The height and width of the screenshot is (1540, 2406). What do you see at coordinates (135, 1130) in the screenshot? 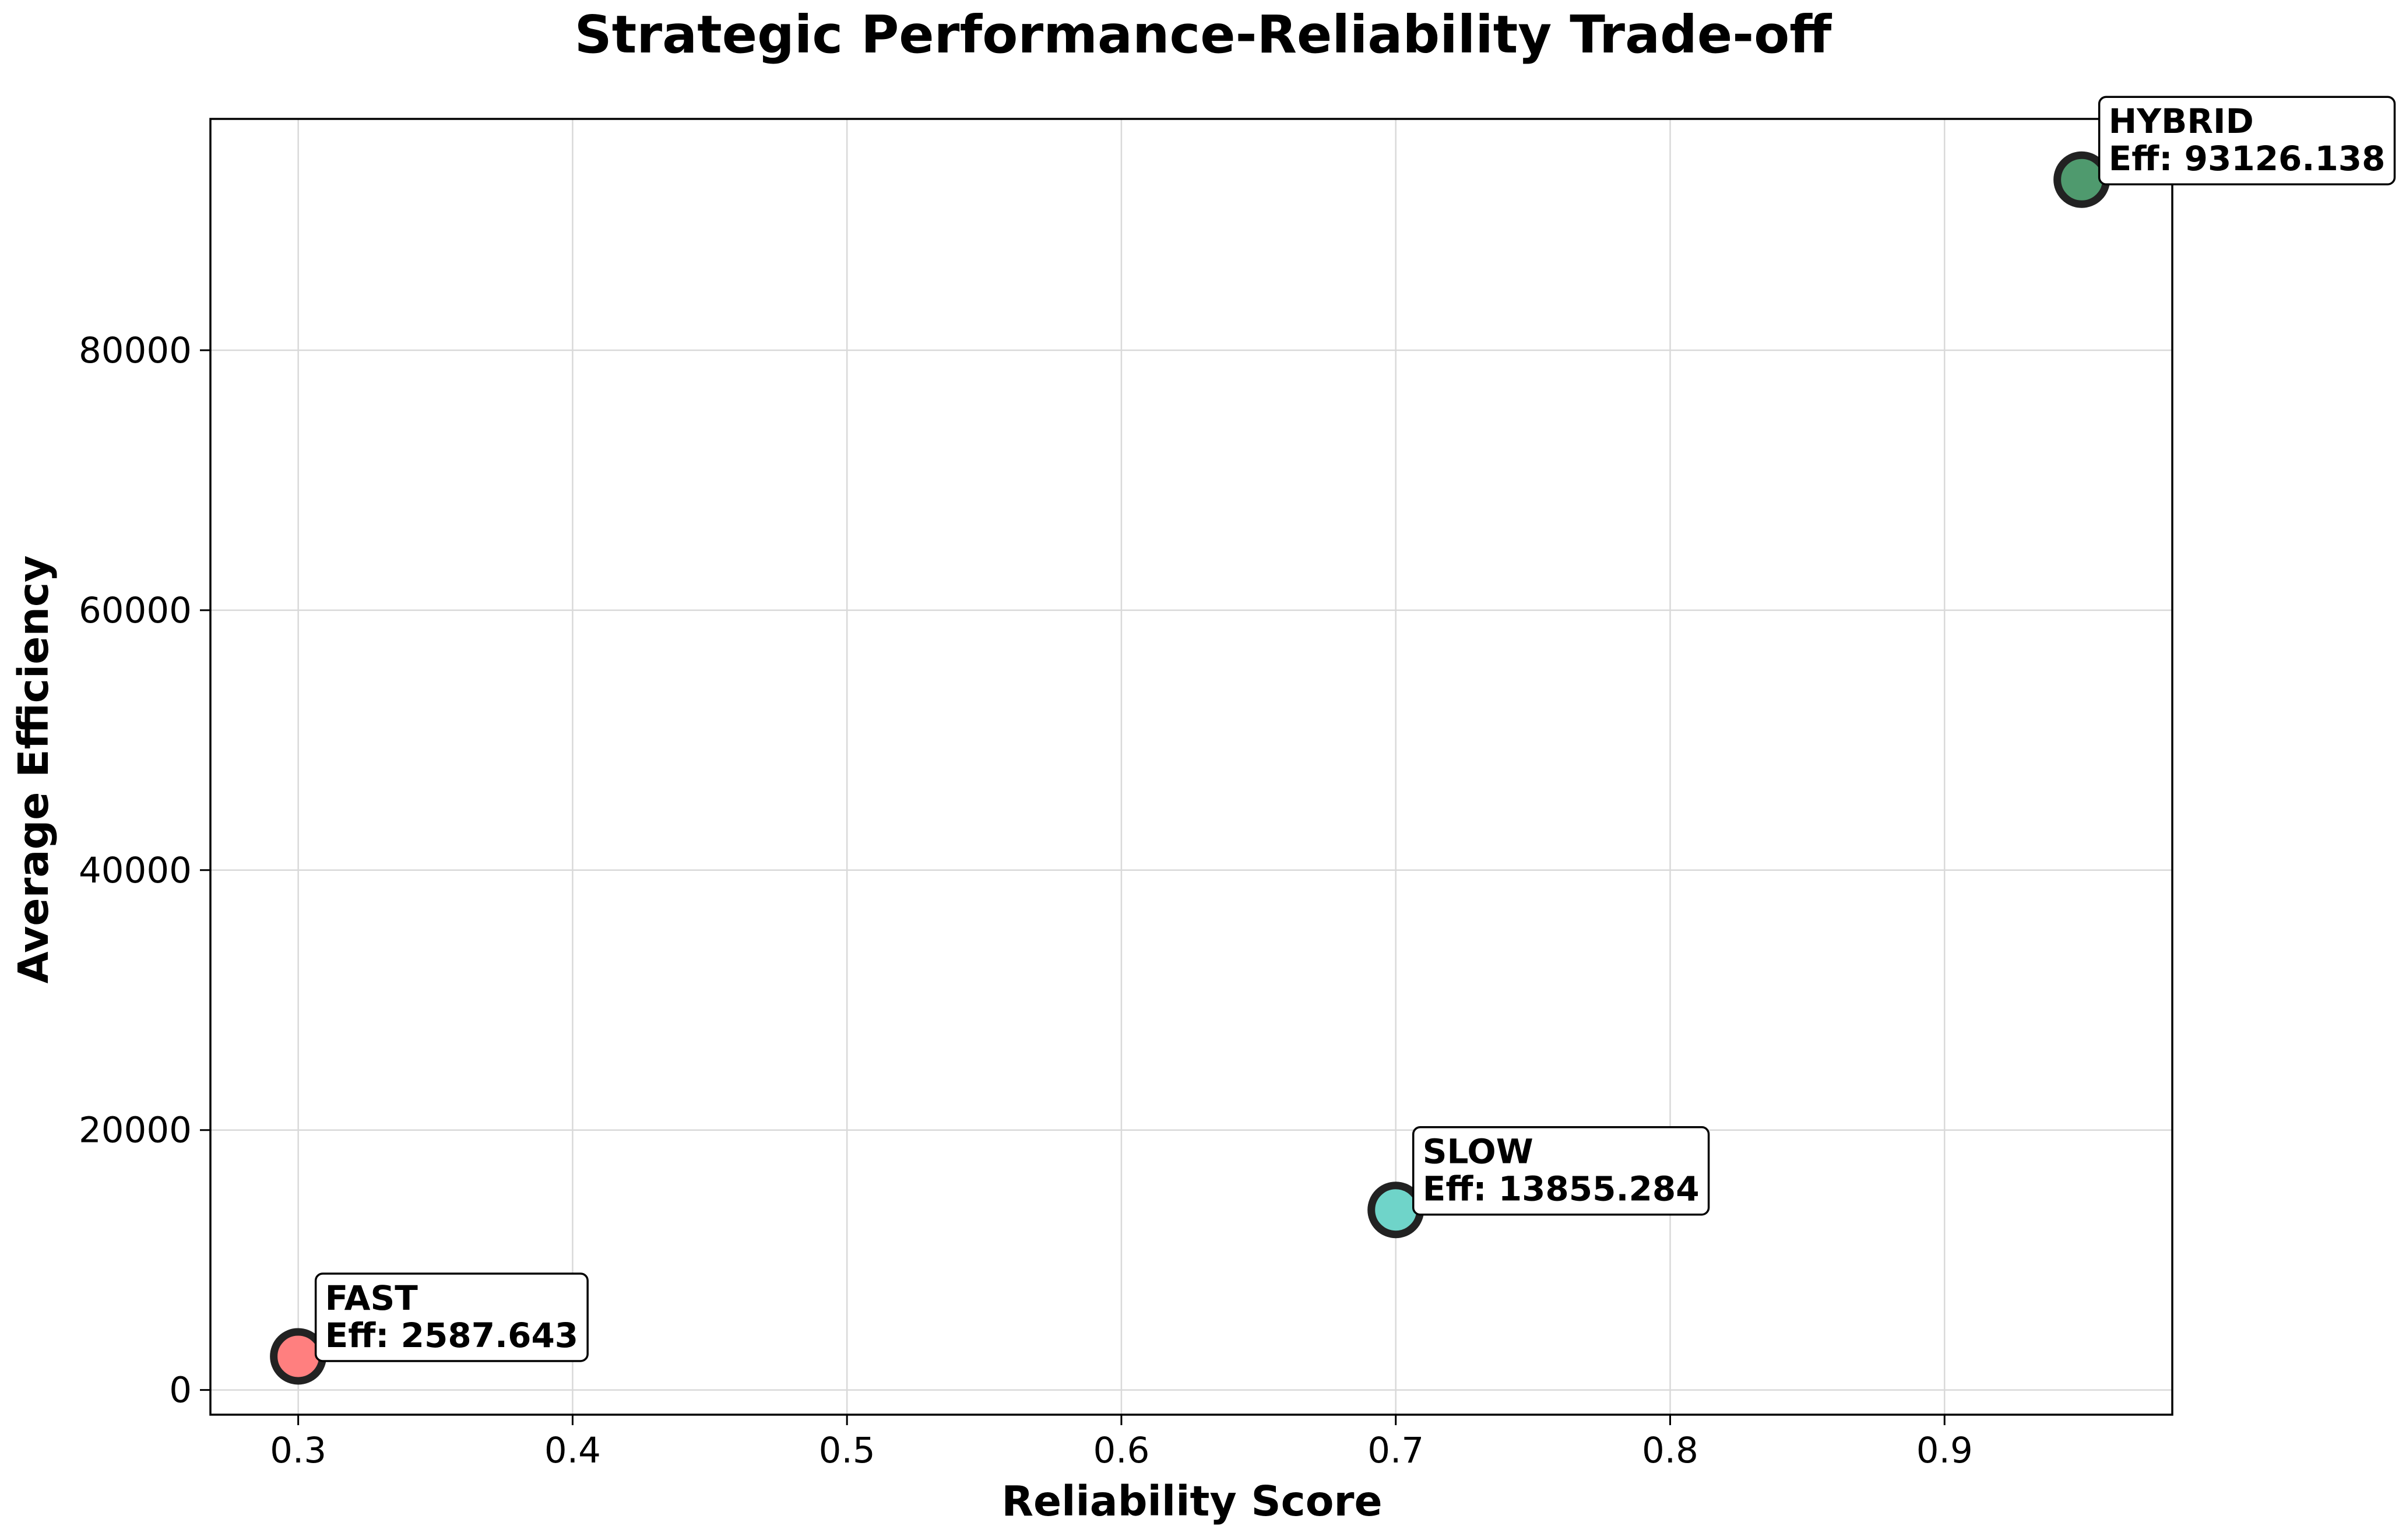
I see `y-tick-label: 20000` at bounding box center [135, 1130].